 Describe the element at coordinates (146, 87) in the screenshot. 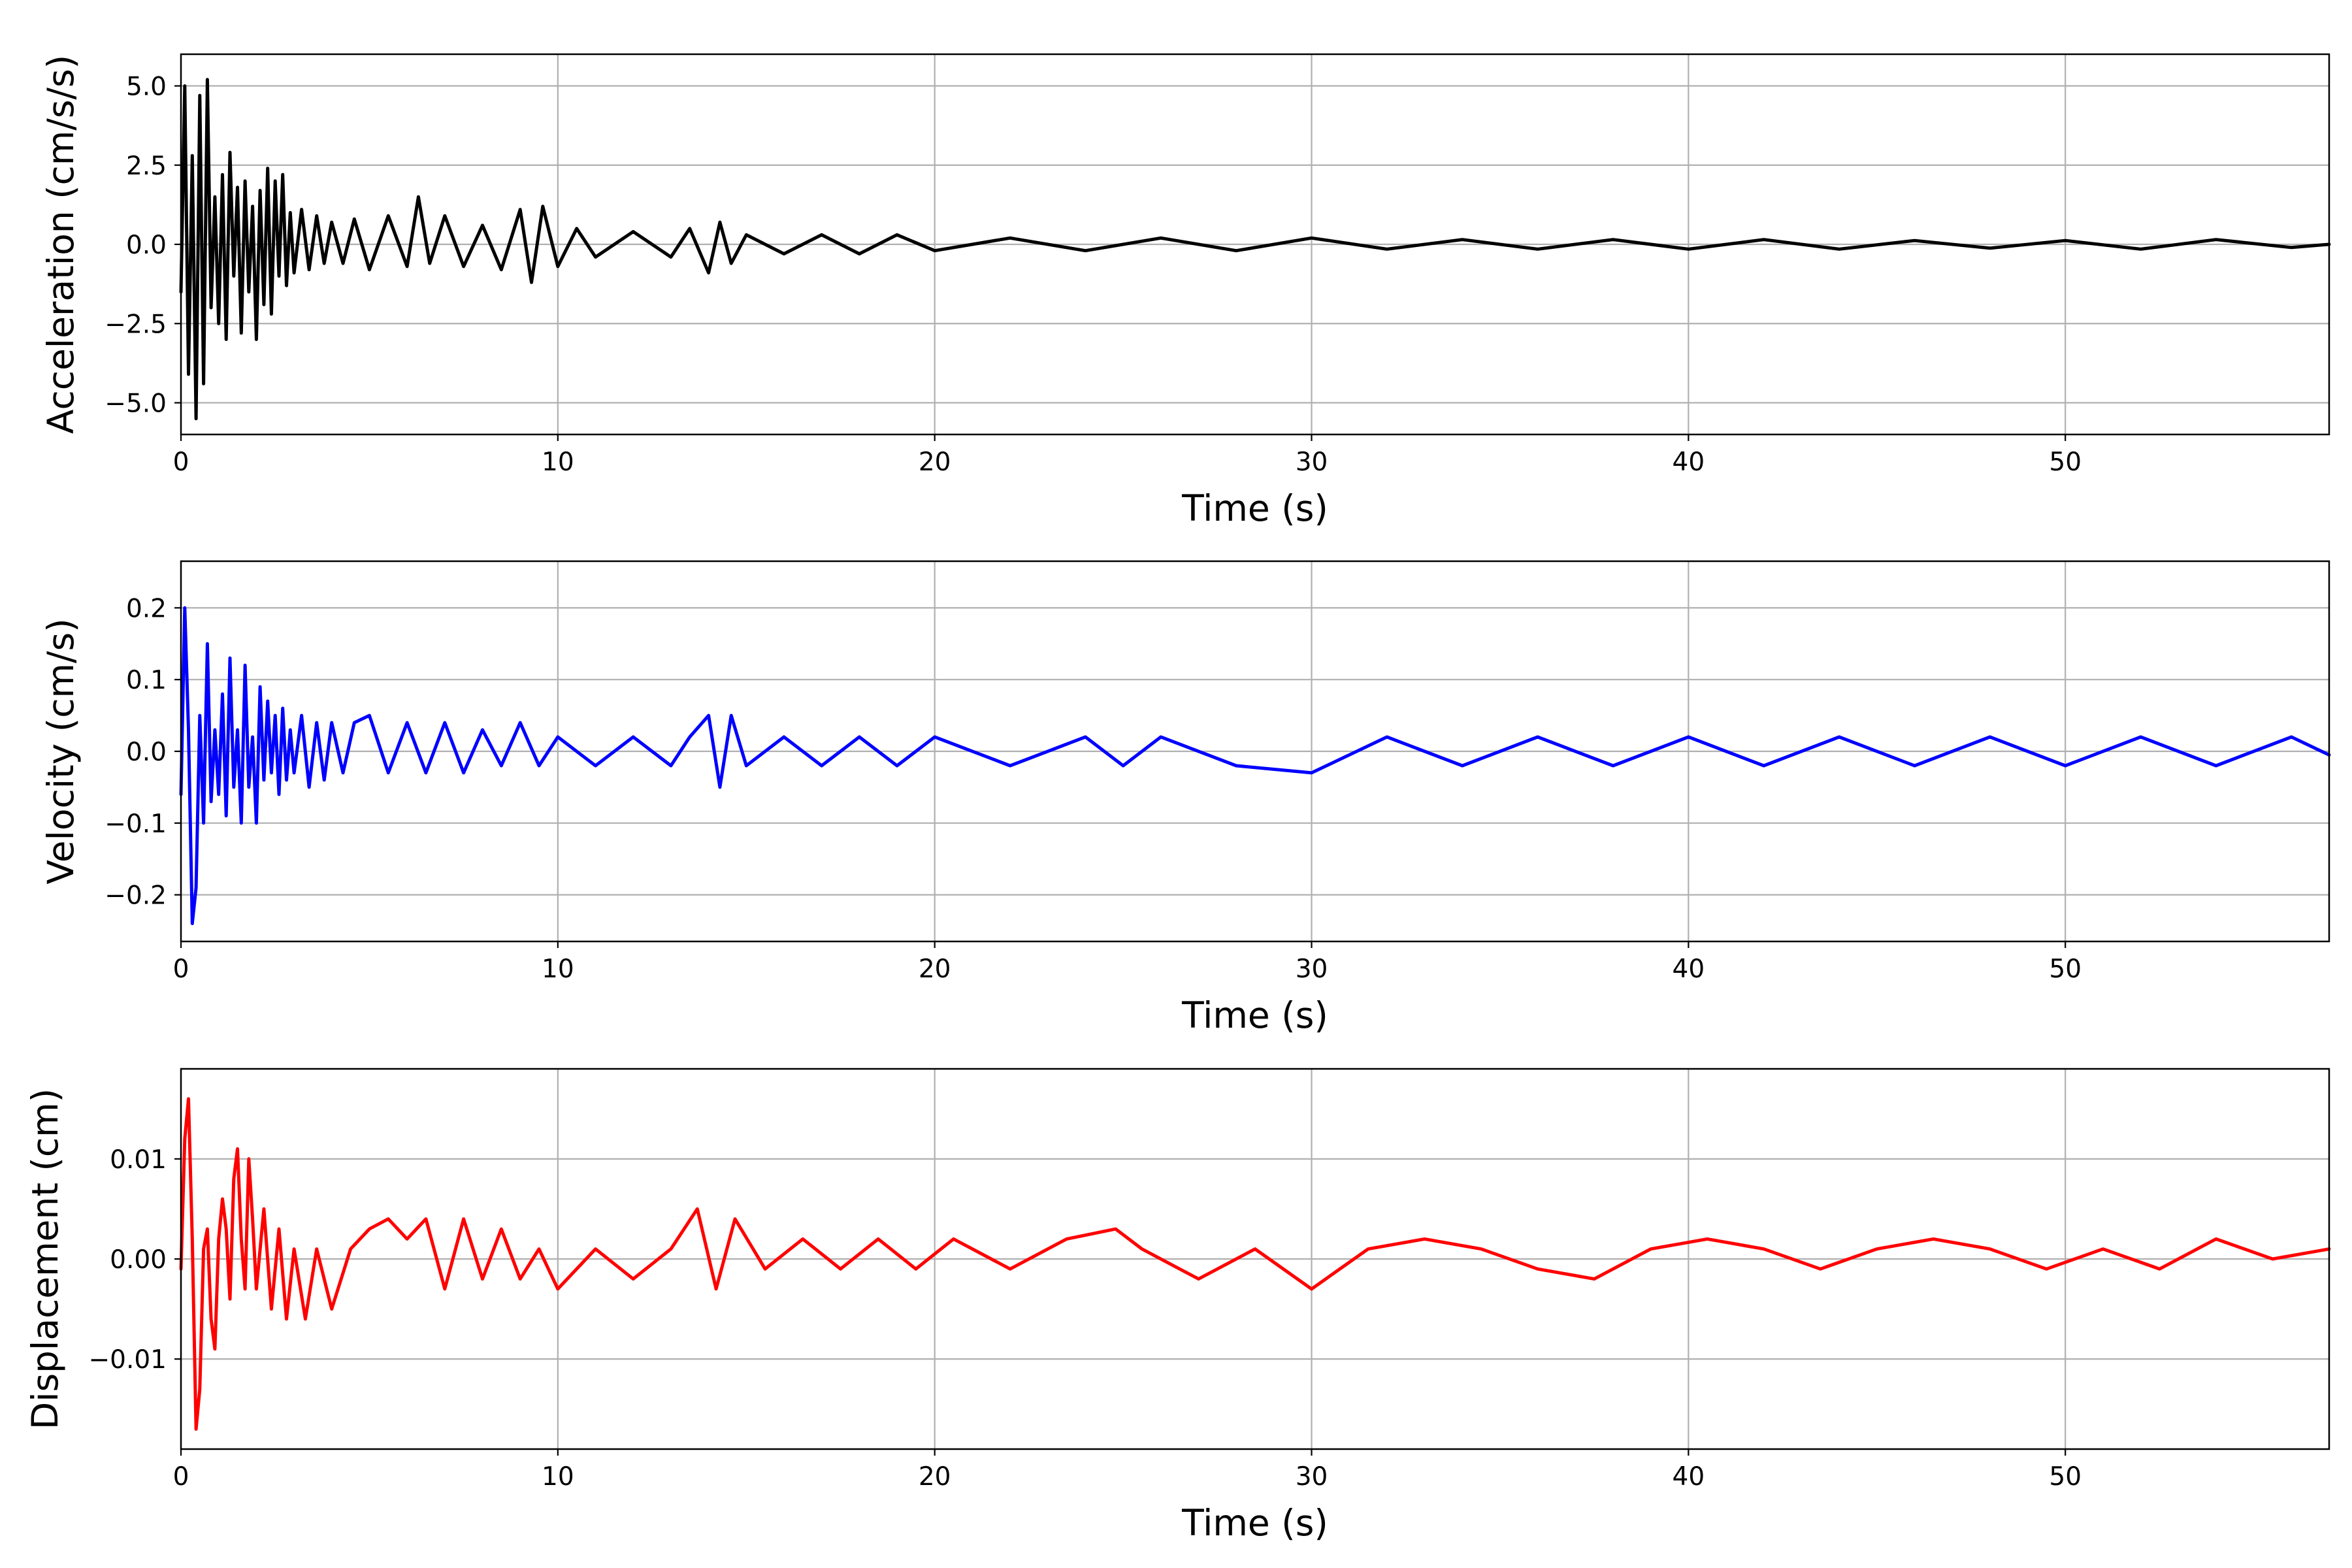

I see `acceleration-y-tick-label: 5.0` at that location.